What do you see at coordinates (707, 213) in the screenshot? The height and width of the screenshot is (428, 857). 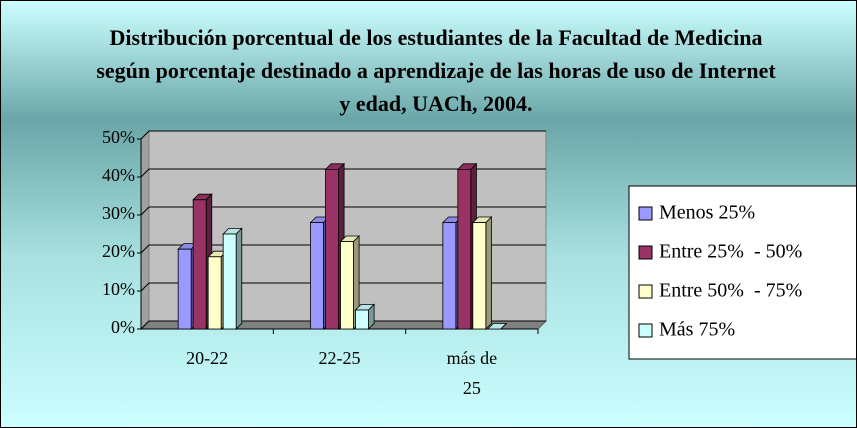 I see `legend-label: Menos 25%` at bounding box center [707, 213].